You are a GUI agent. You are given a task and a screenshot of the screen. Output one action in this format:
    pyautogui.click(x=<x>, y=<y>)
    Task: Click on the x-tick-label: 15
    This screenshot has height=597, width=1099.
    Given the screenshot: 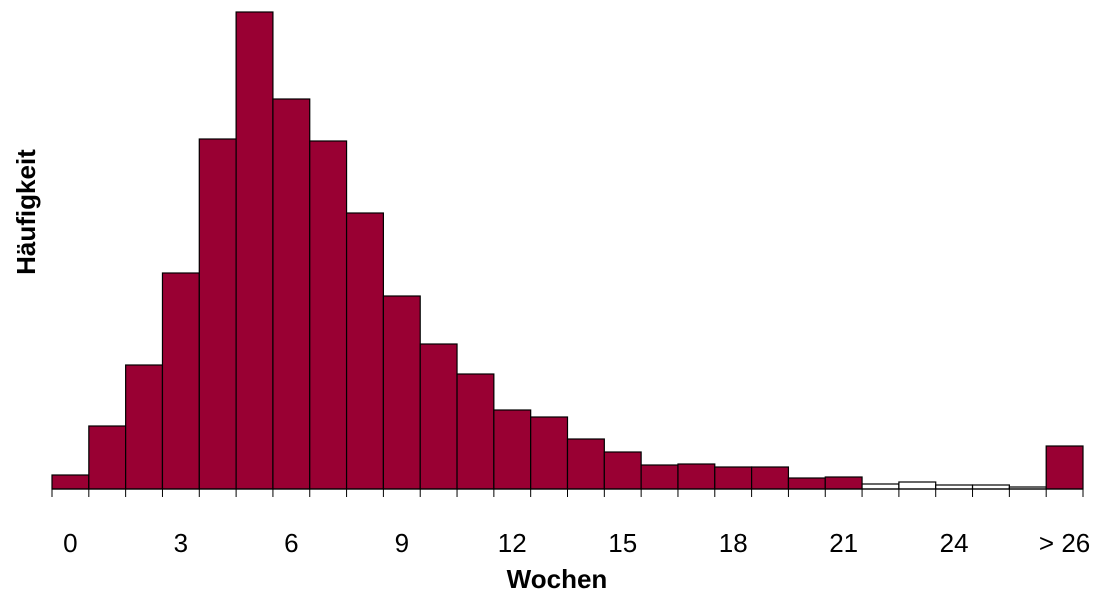 What is the action you would take?
    pyautogui.click(x=622, y=543)
    